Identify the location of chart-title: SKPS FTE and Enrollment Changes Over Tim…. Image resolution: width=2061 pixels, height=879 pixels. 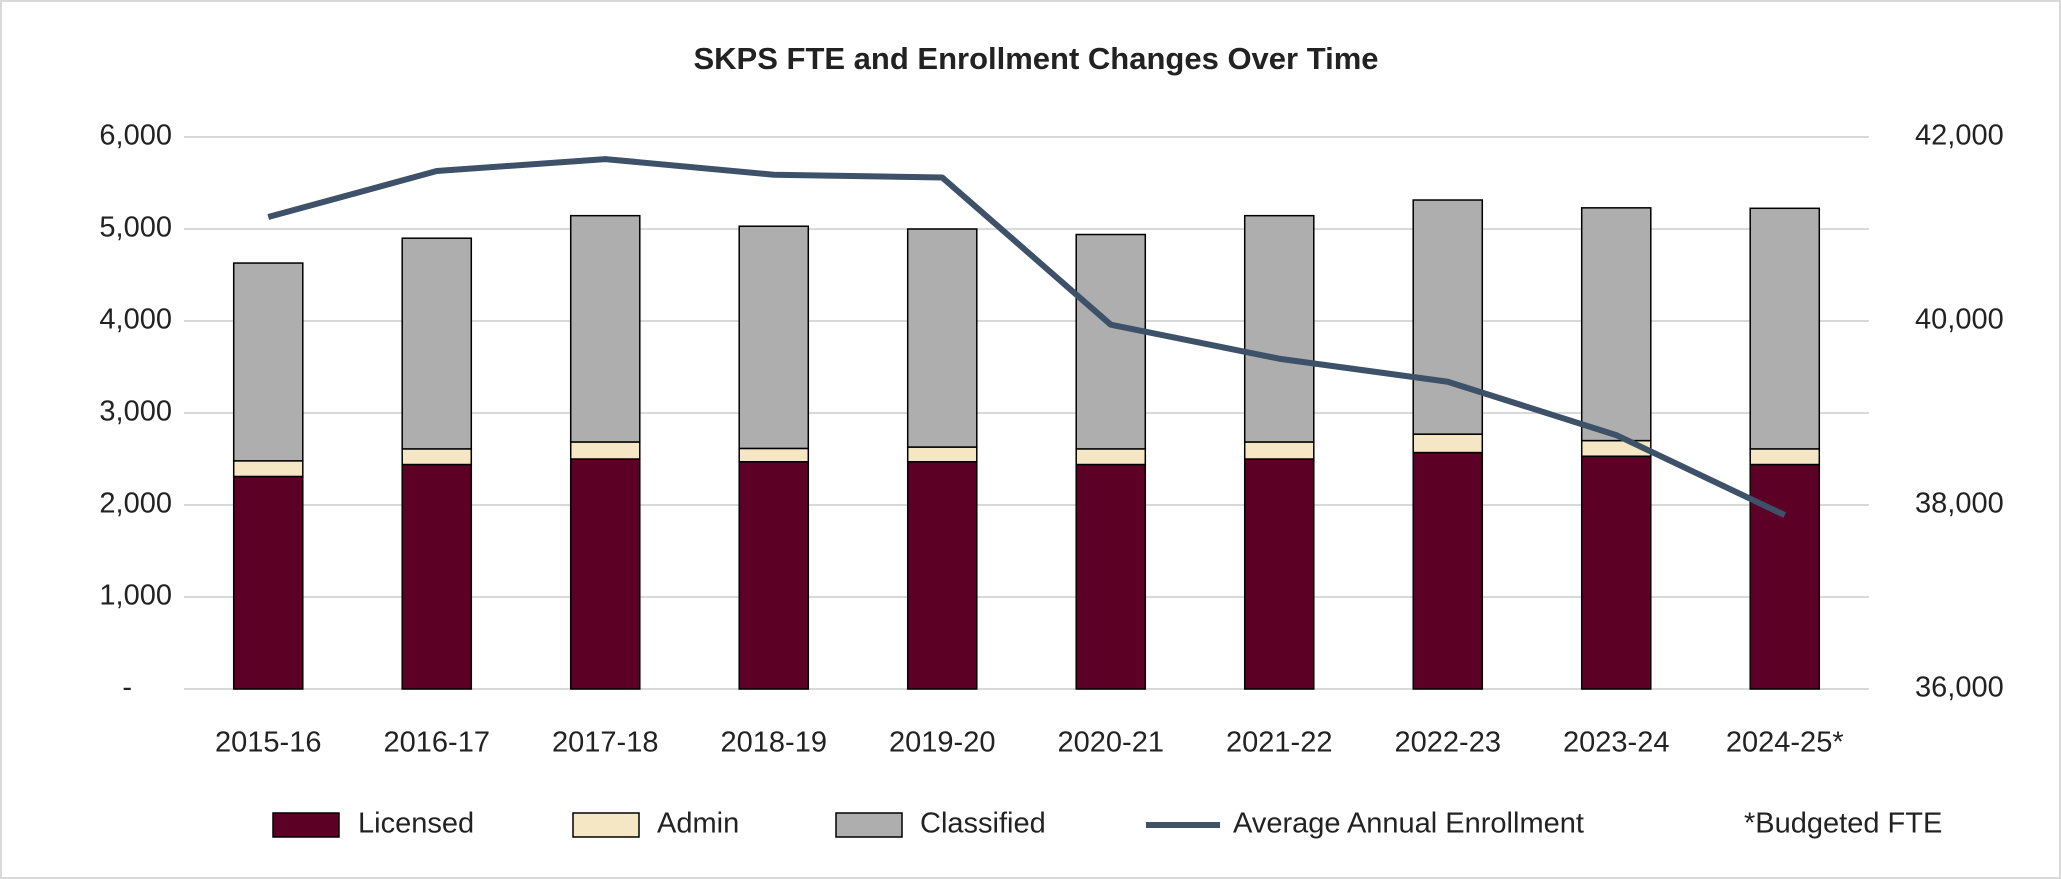
(1035, 58).